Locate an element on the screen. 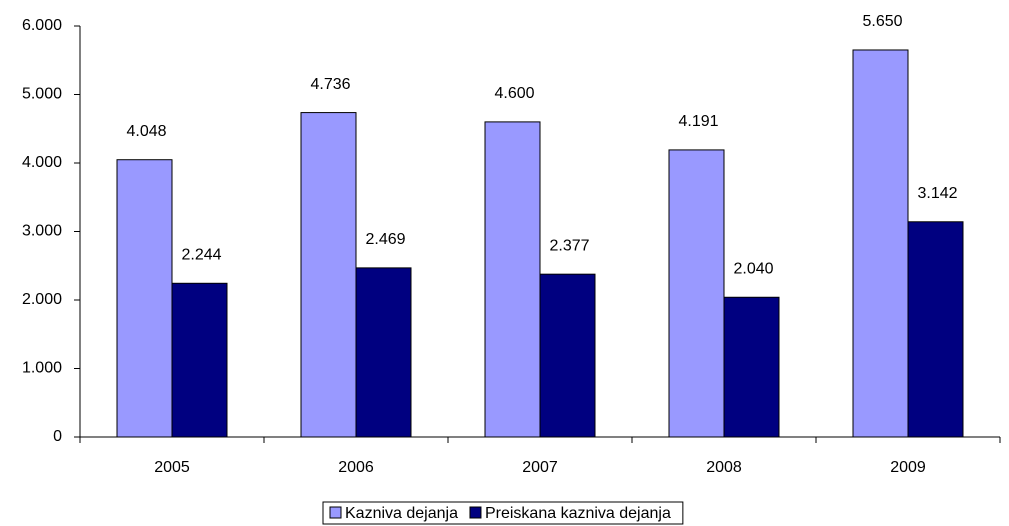 The height and width of the screenshot is (526, 1009). value-label: 4.191 is located at coordinates (698, 121).